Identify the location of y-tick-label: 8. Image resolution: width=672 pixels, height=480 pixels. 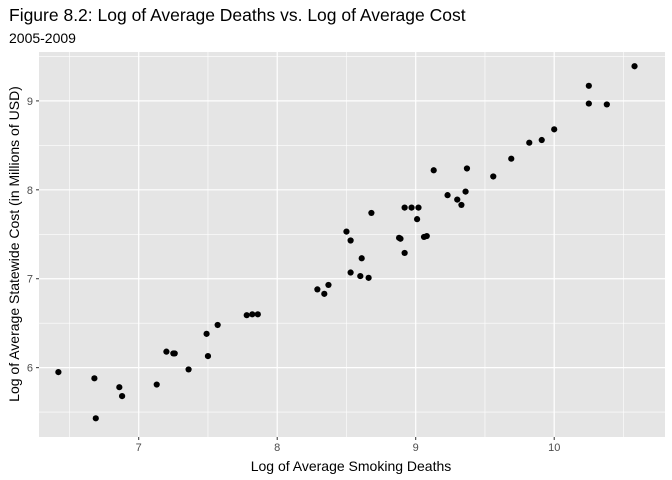
(30, 191).